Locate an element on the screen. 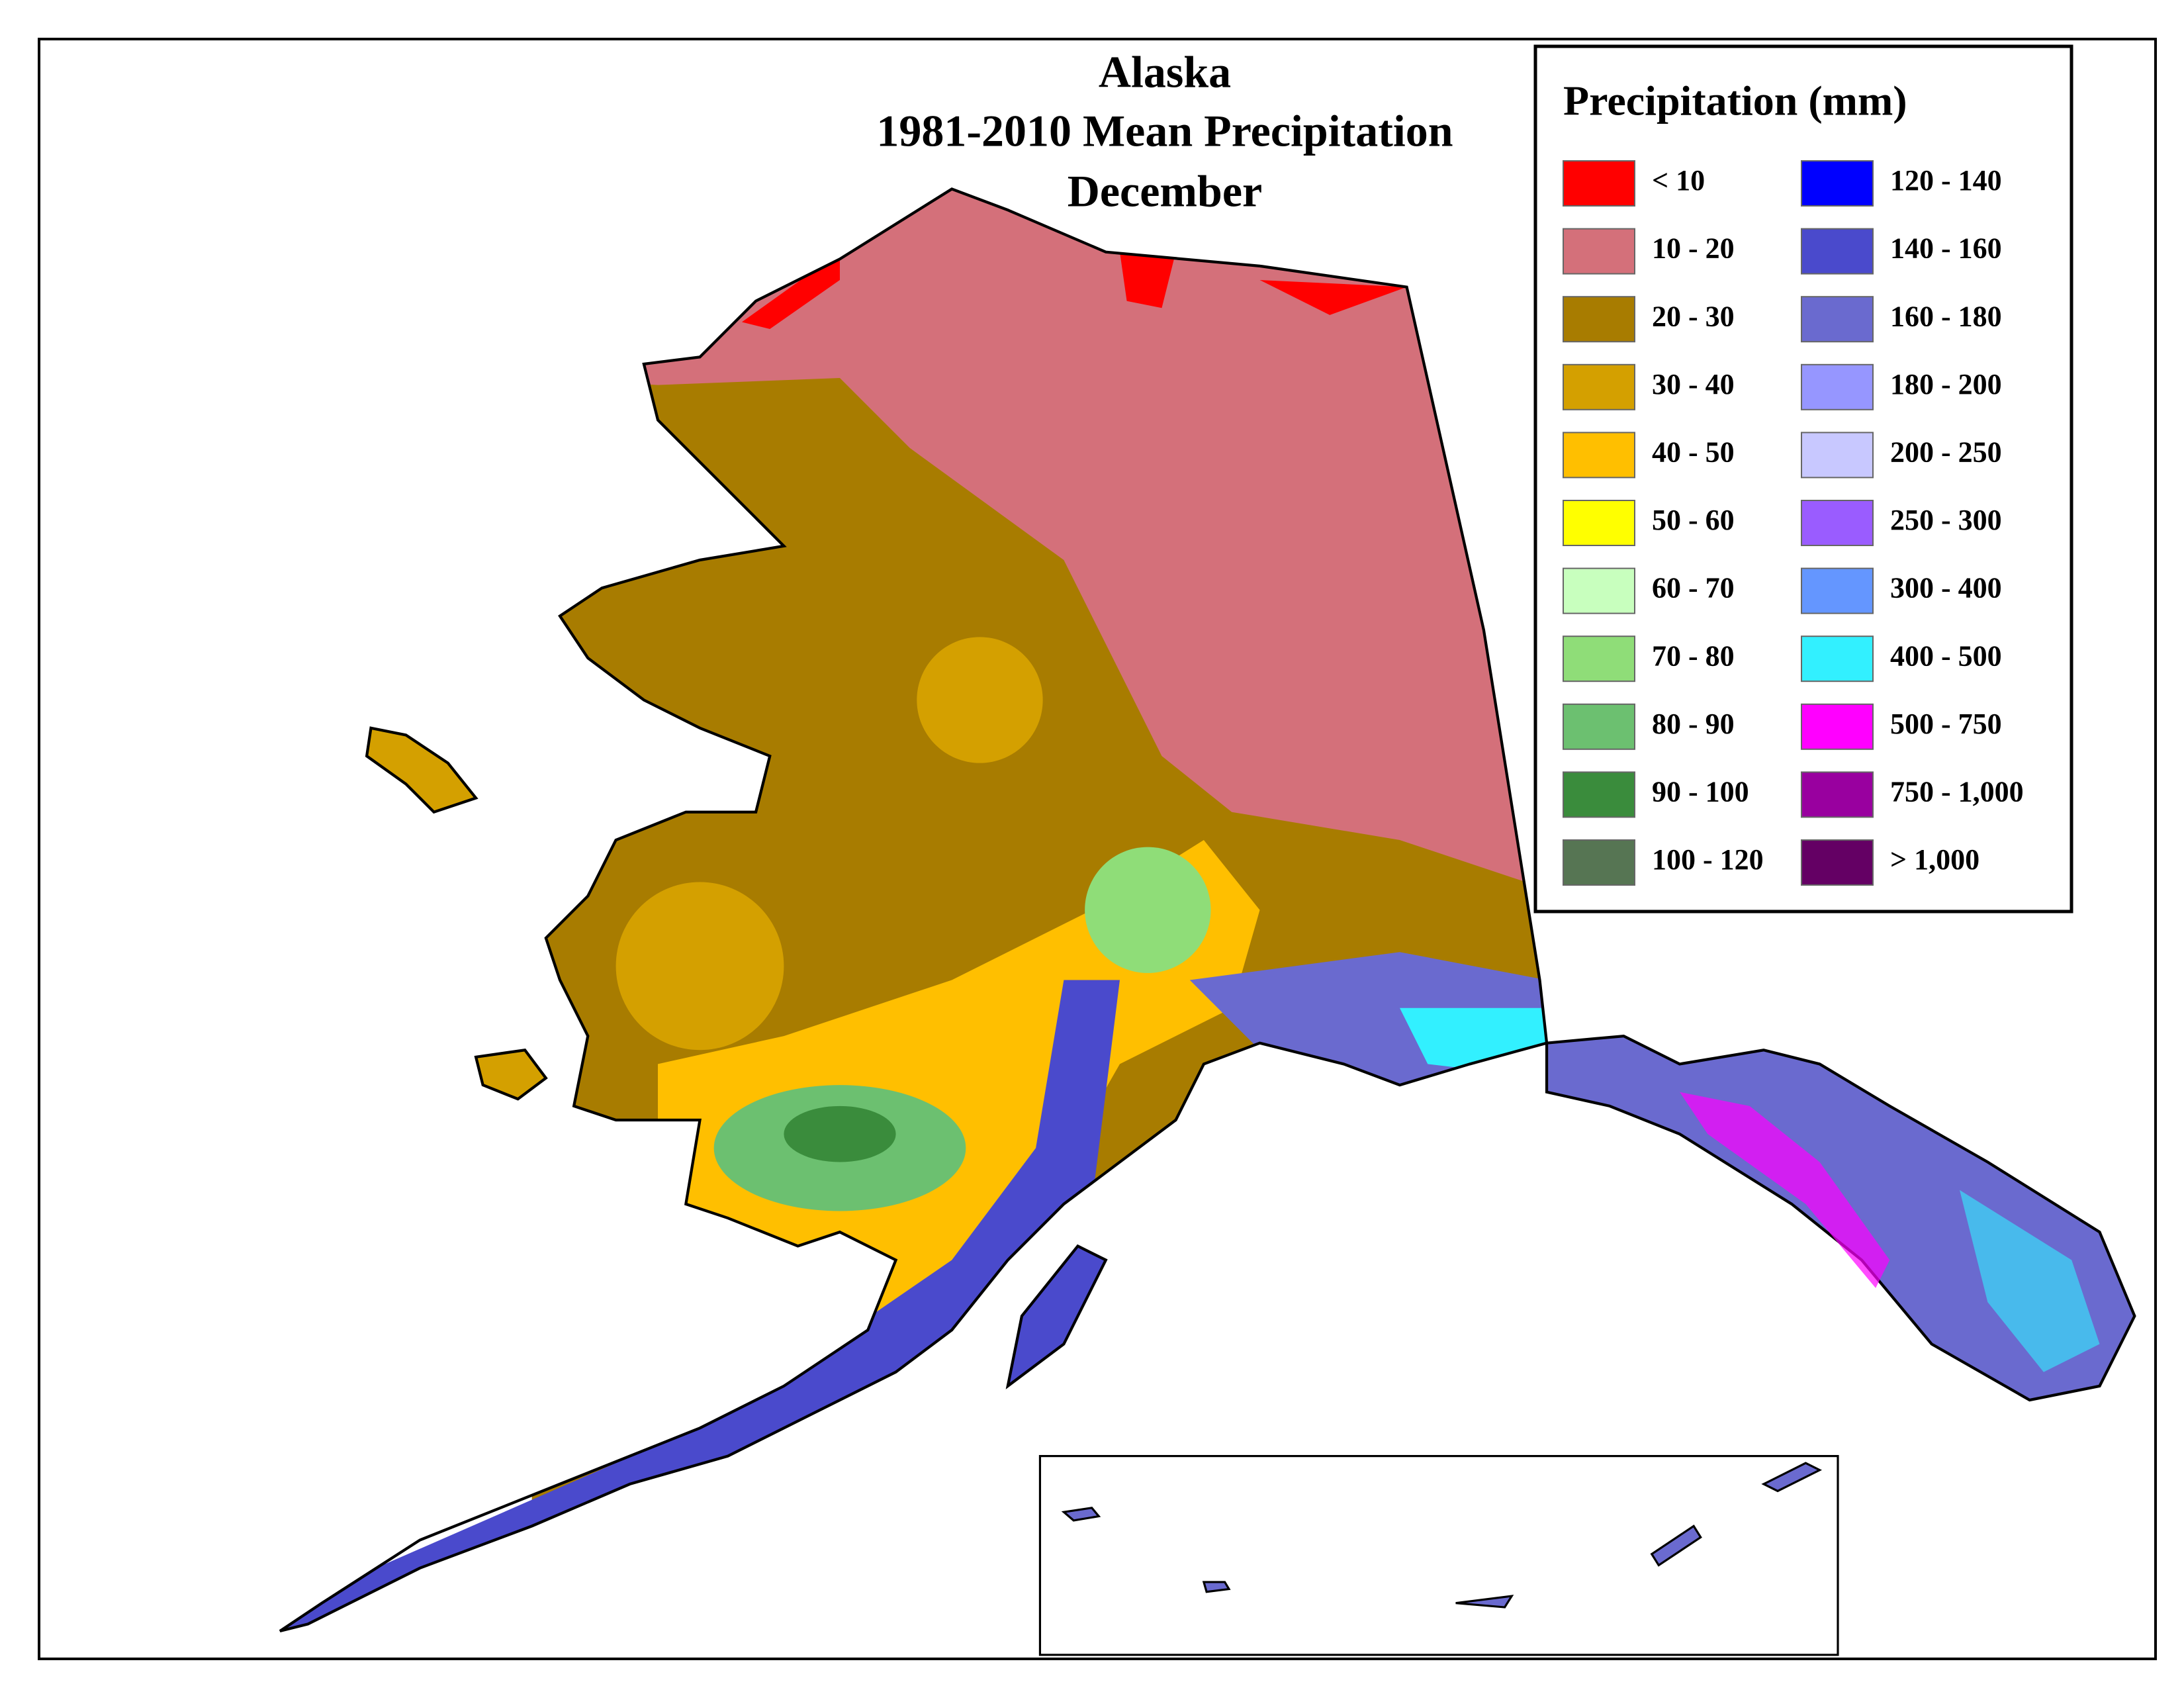 Image resolution: width=2184 pixels, height=1688 pixels. st-lawrence-island is located at coordinates (422, 770).